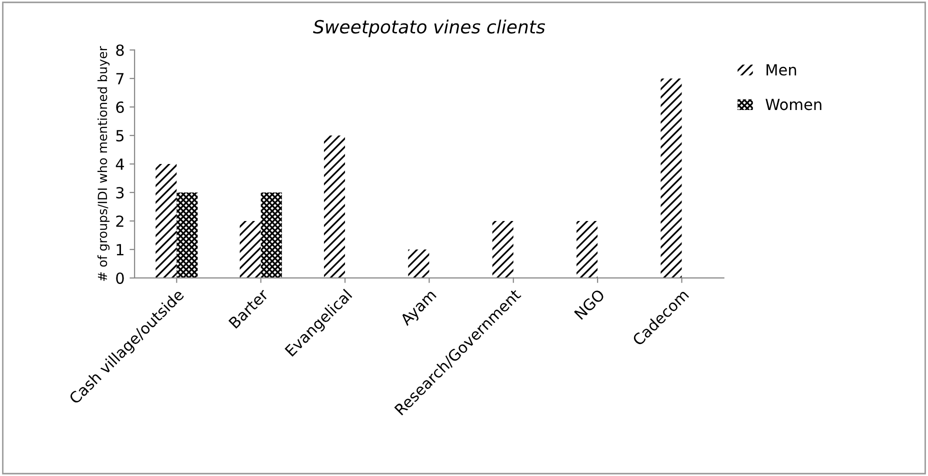 This screenshot has height=476, width=928. I want to click on y-tick-label: 7, so click(120, 78).